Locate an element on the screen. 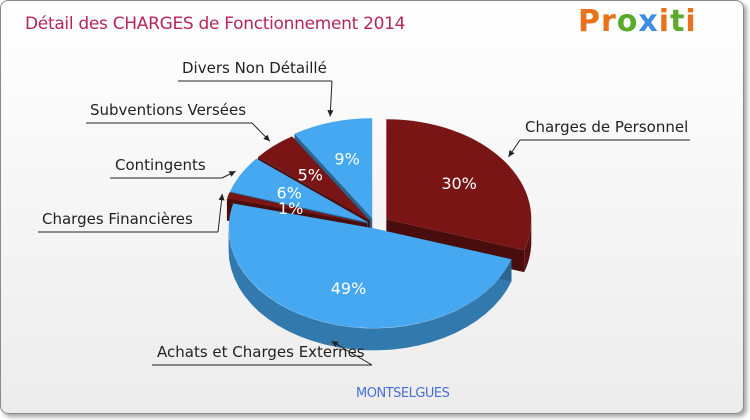 This screenshot has height=420, width=750. slice-label: Achats et Charges Externes is located at coordinates (261, 352).